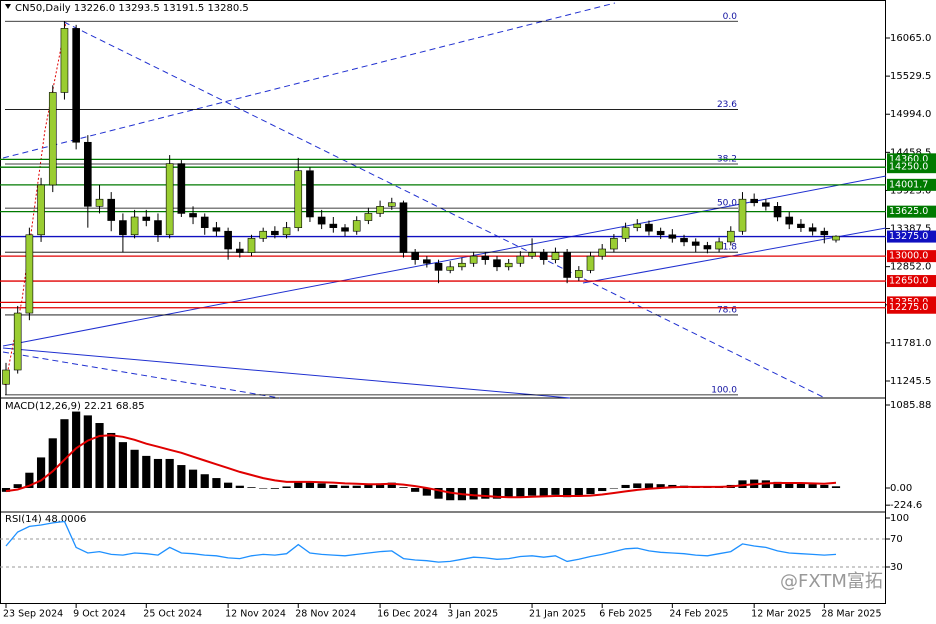 The width and height of the screenshot is (936, 624). I want to click on level-label: 13275.0, so click(908, 236).